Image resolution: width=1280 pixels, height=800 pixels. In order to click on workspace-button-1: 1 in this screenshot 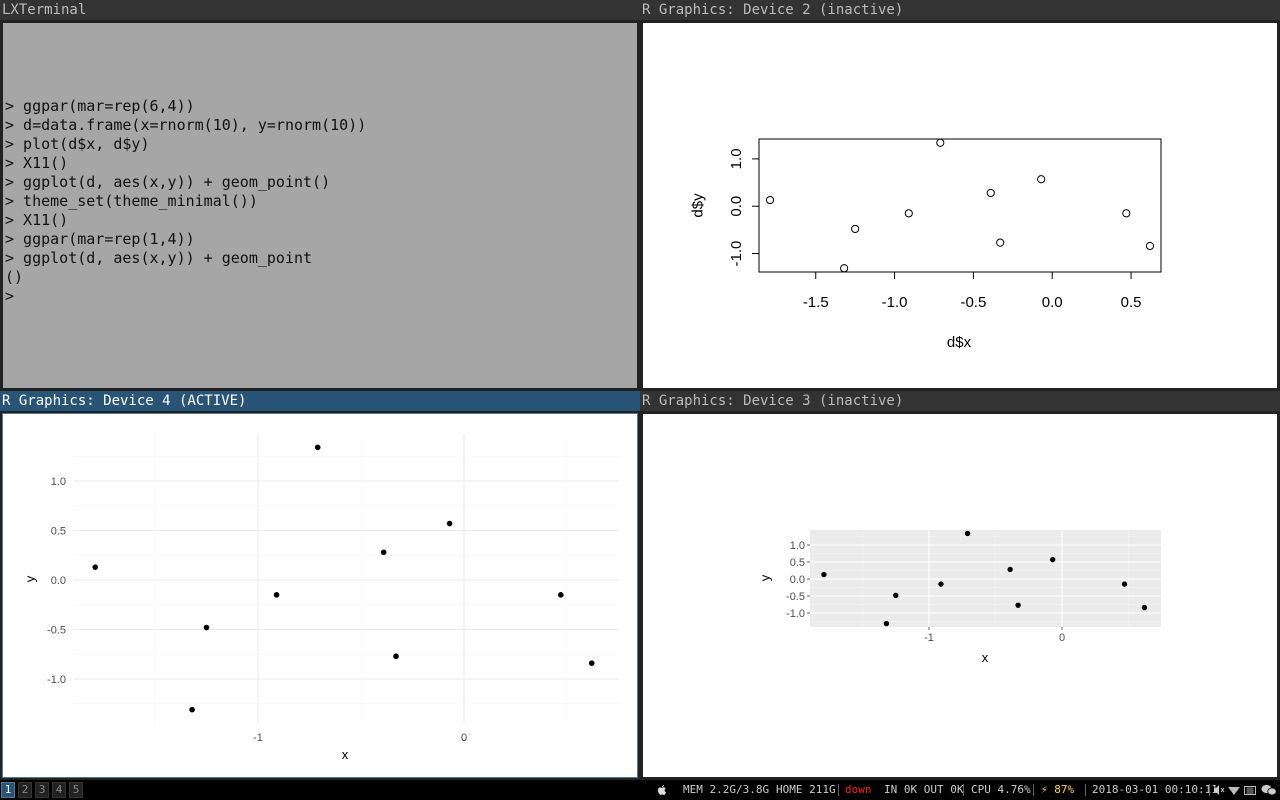, I will do `click(8, 790)`.